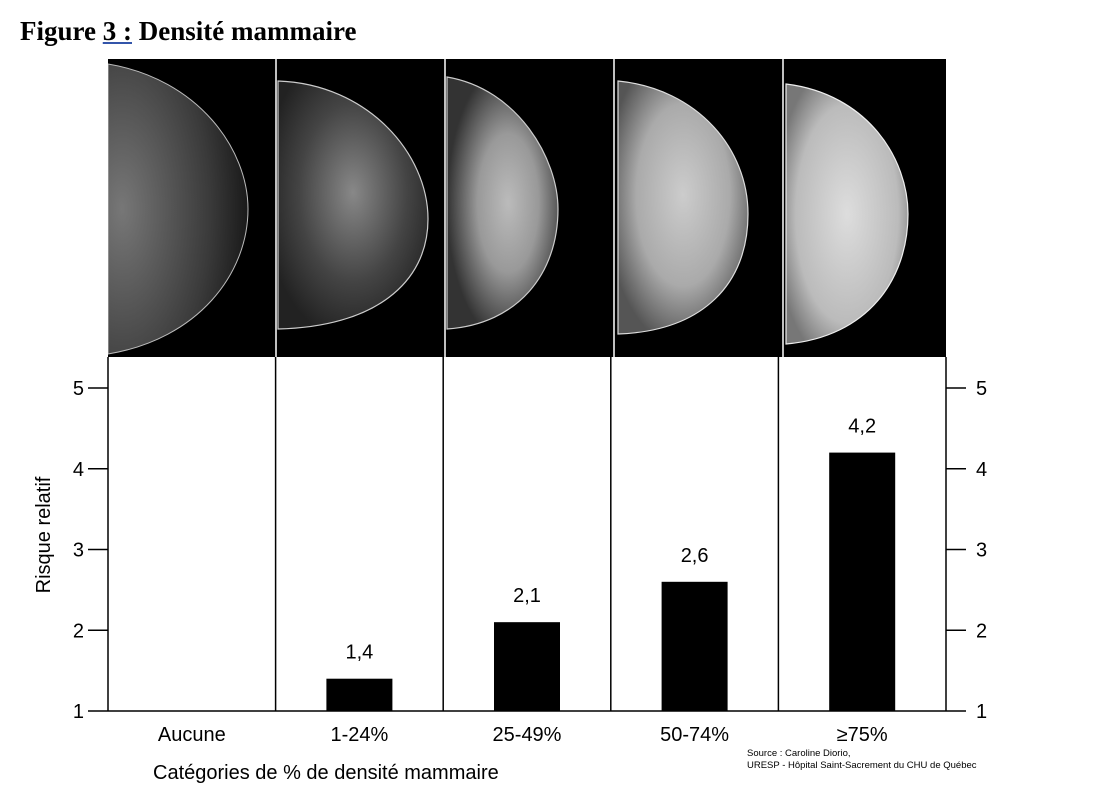  Describe the element at coordinates (966, 550) in the screenshot. I see `y-axis-right: 1 2 3 4 5` at that location.